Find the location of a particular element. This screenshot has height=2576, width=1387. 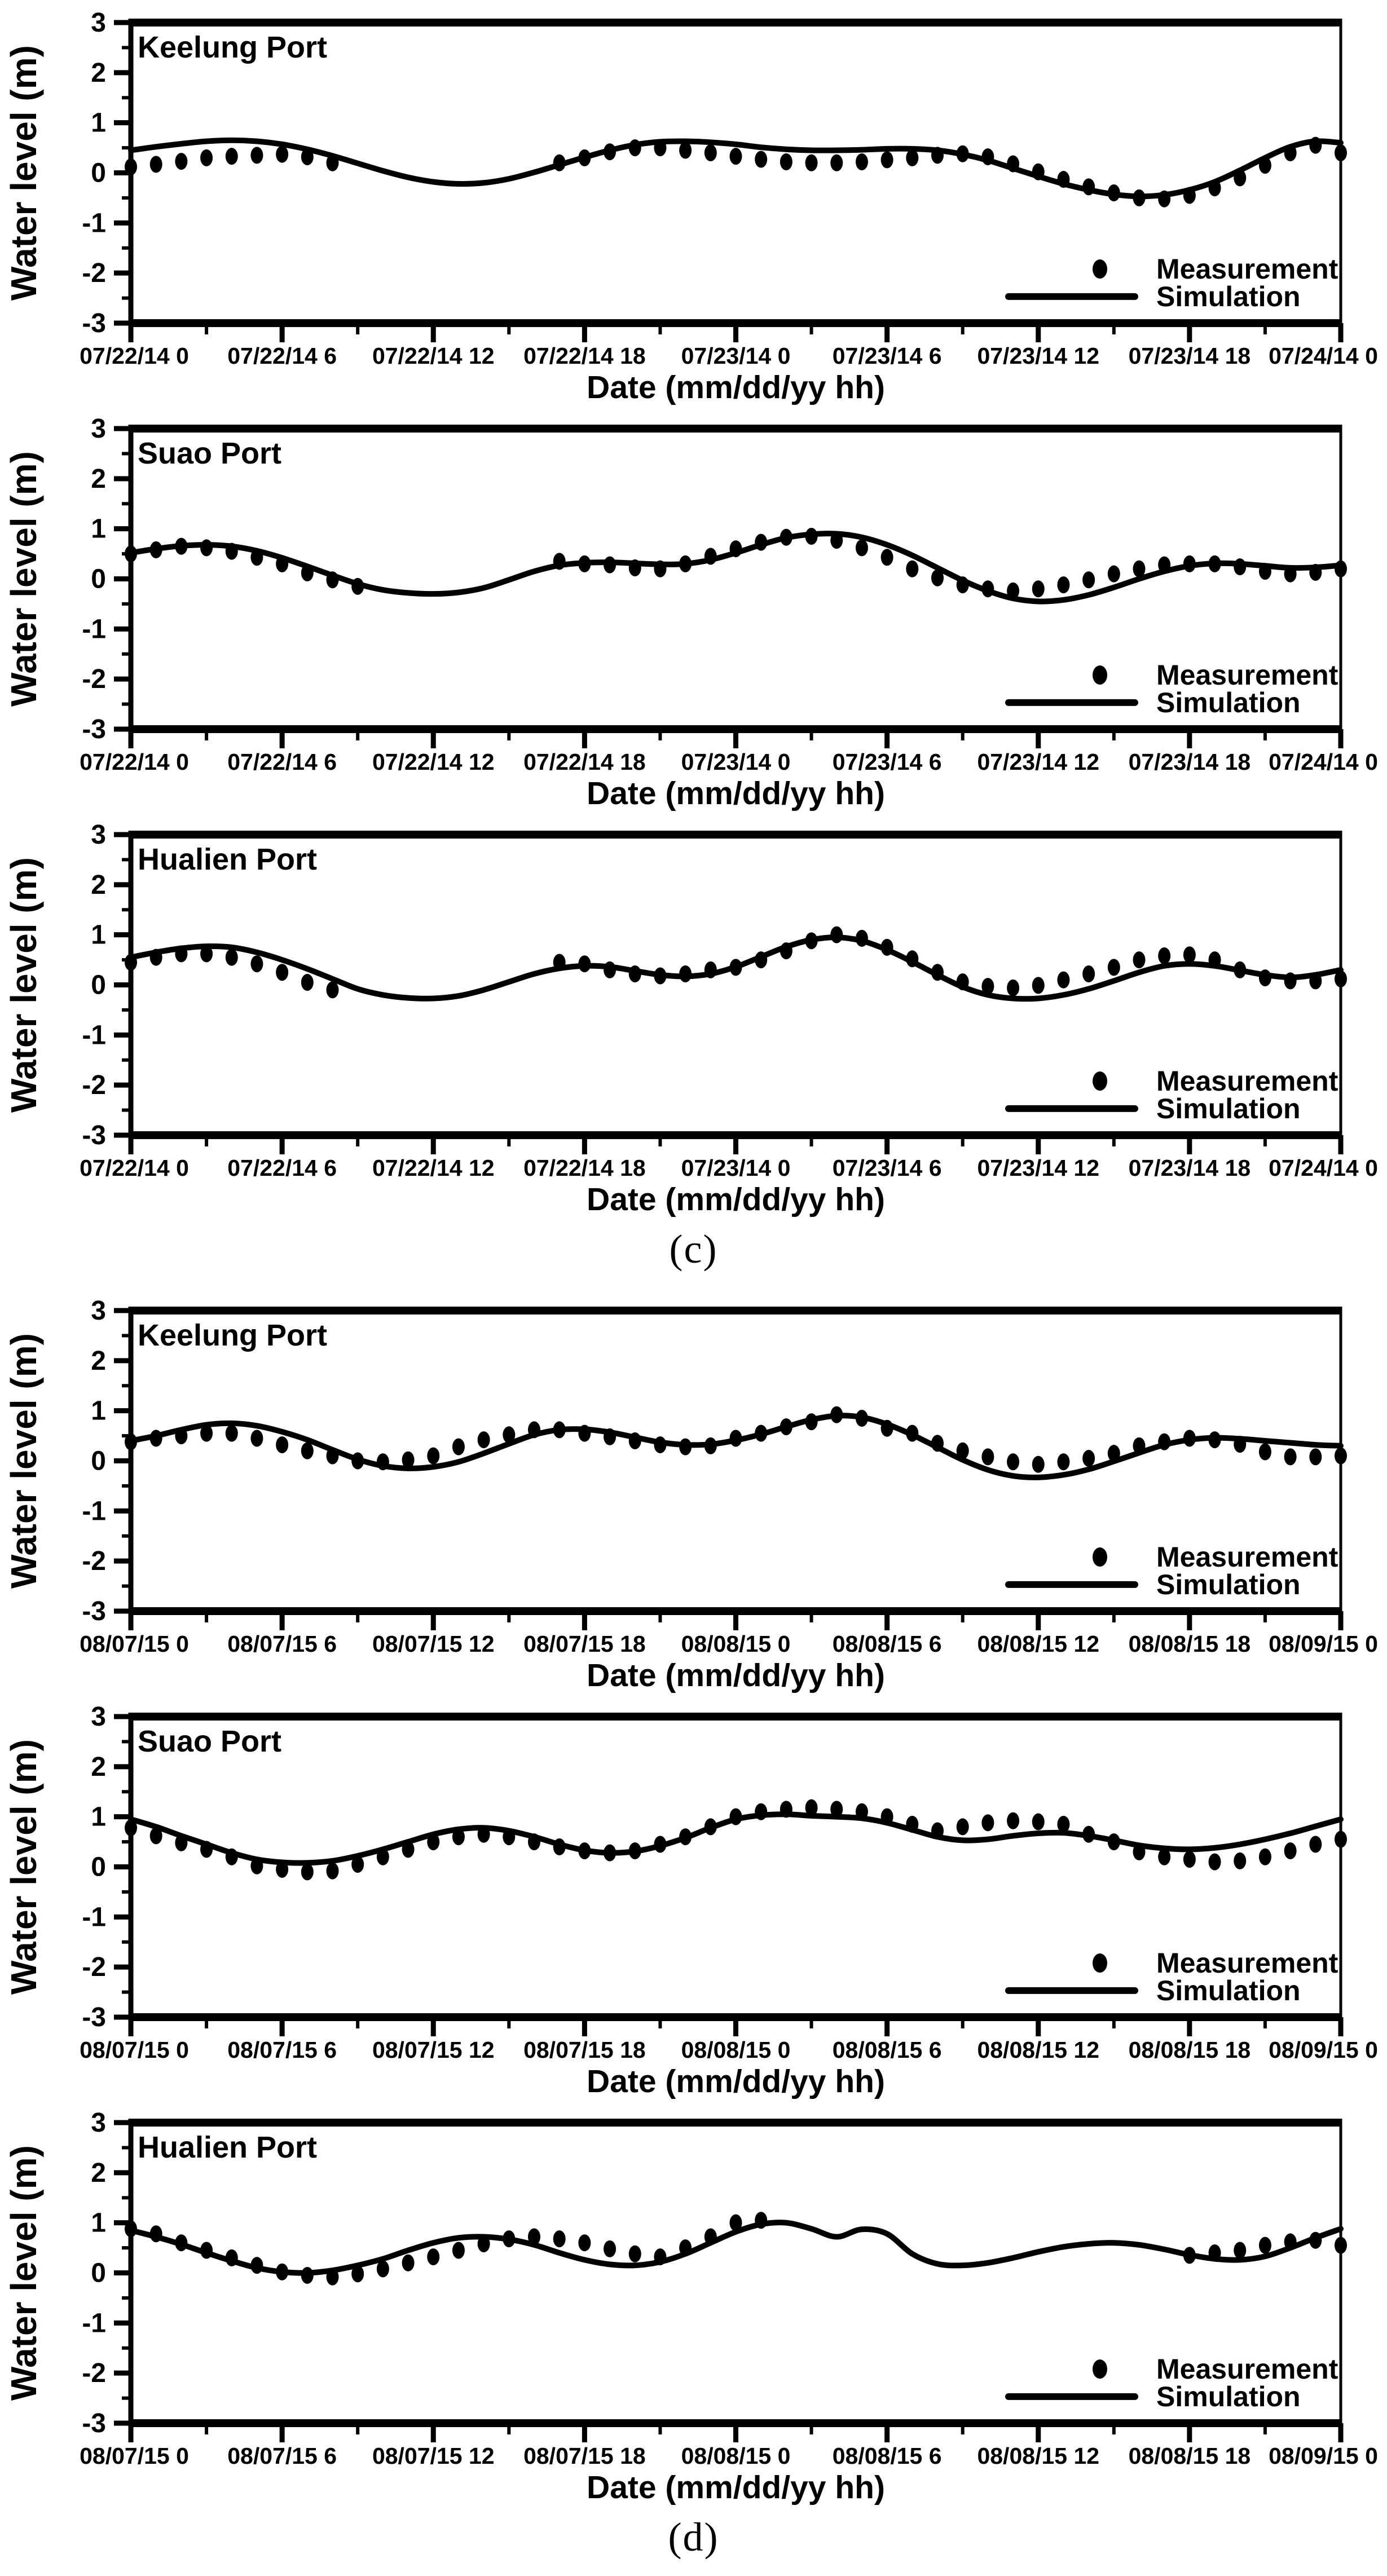

panel-label-d: (d) is located at coordinates (693, 2537).